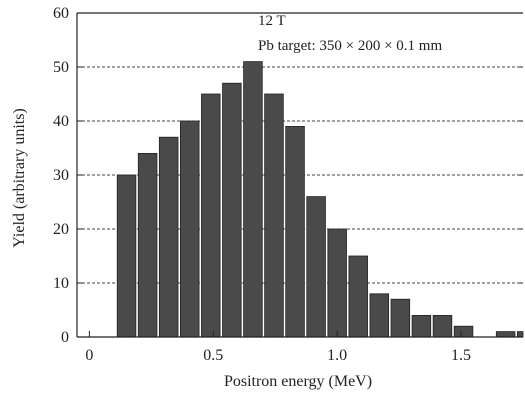  I want to click on annotation-field: 12 T, so click(272, 21).